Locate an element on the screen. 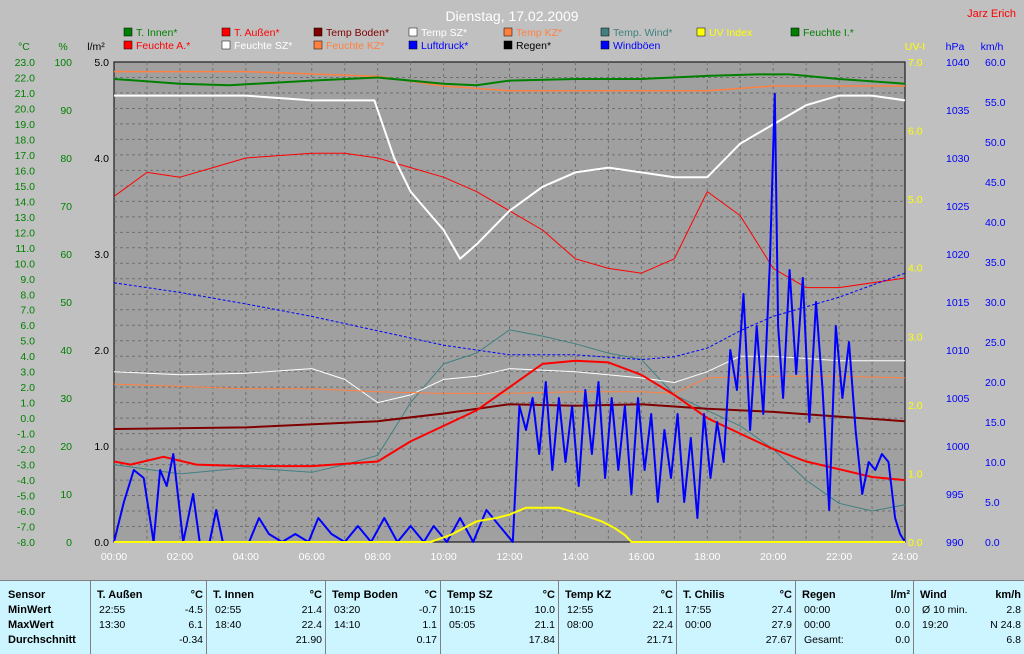  time-tick-label: 08:00 is located at coordinates (378, 557).